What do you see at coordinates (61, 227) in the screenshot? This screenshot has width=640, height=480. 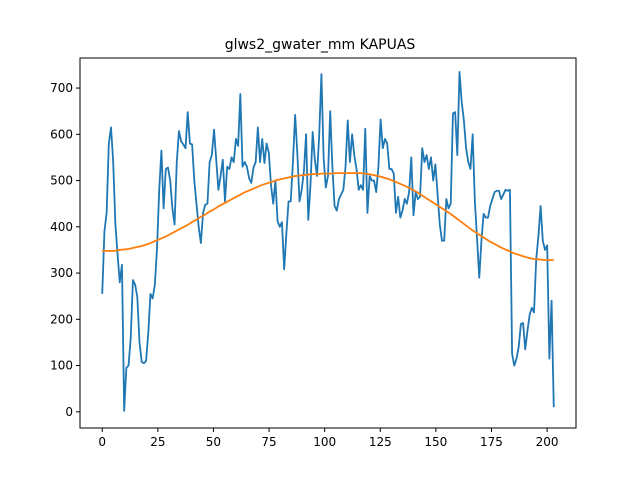 I see `y-tick-label: 400` at bounding box center [61, 227].